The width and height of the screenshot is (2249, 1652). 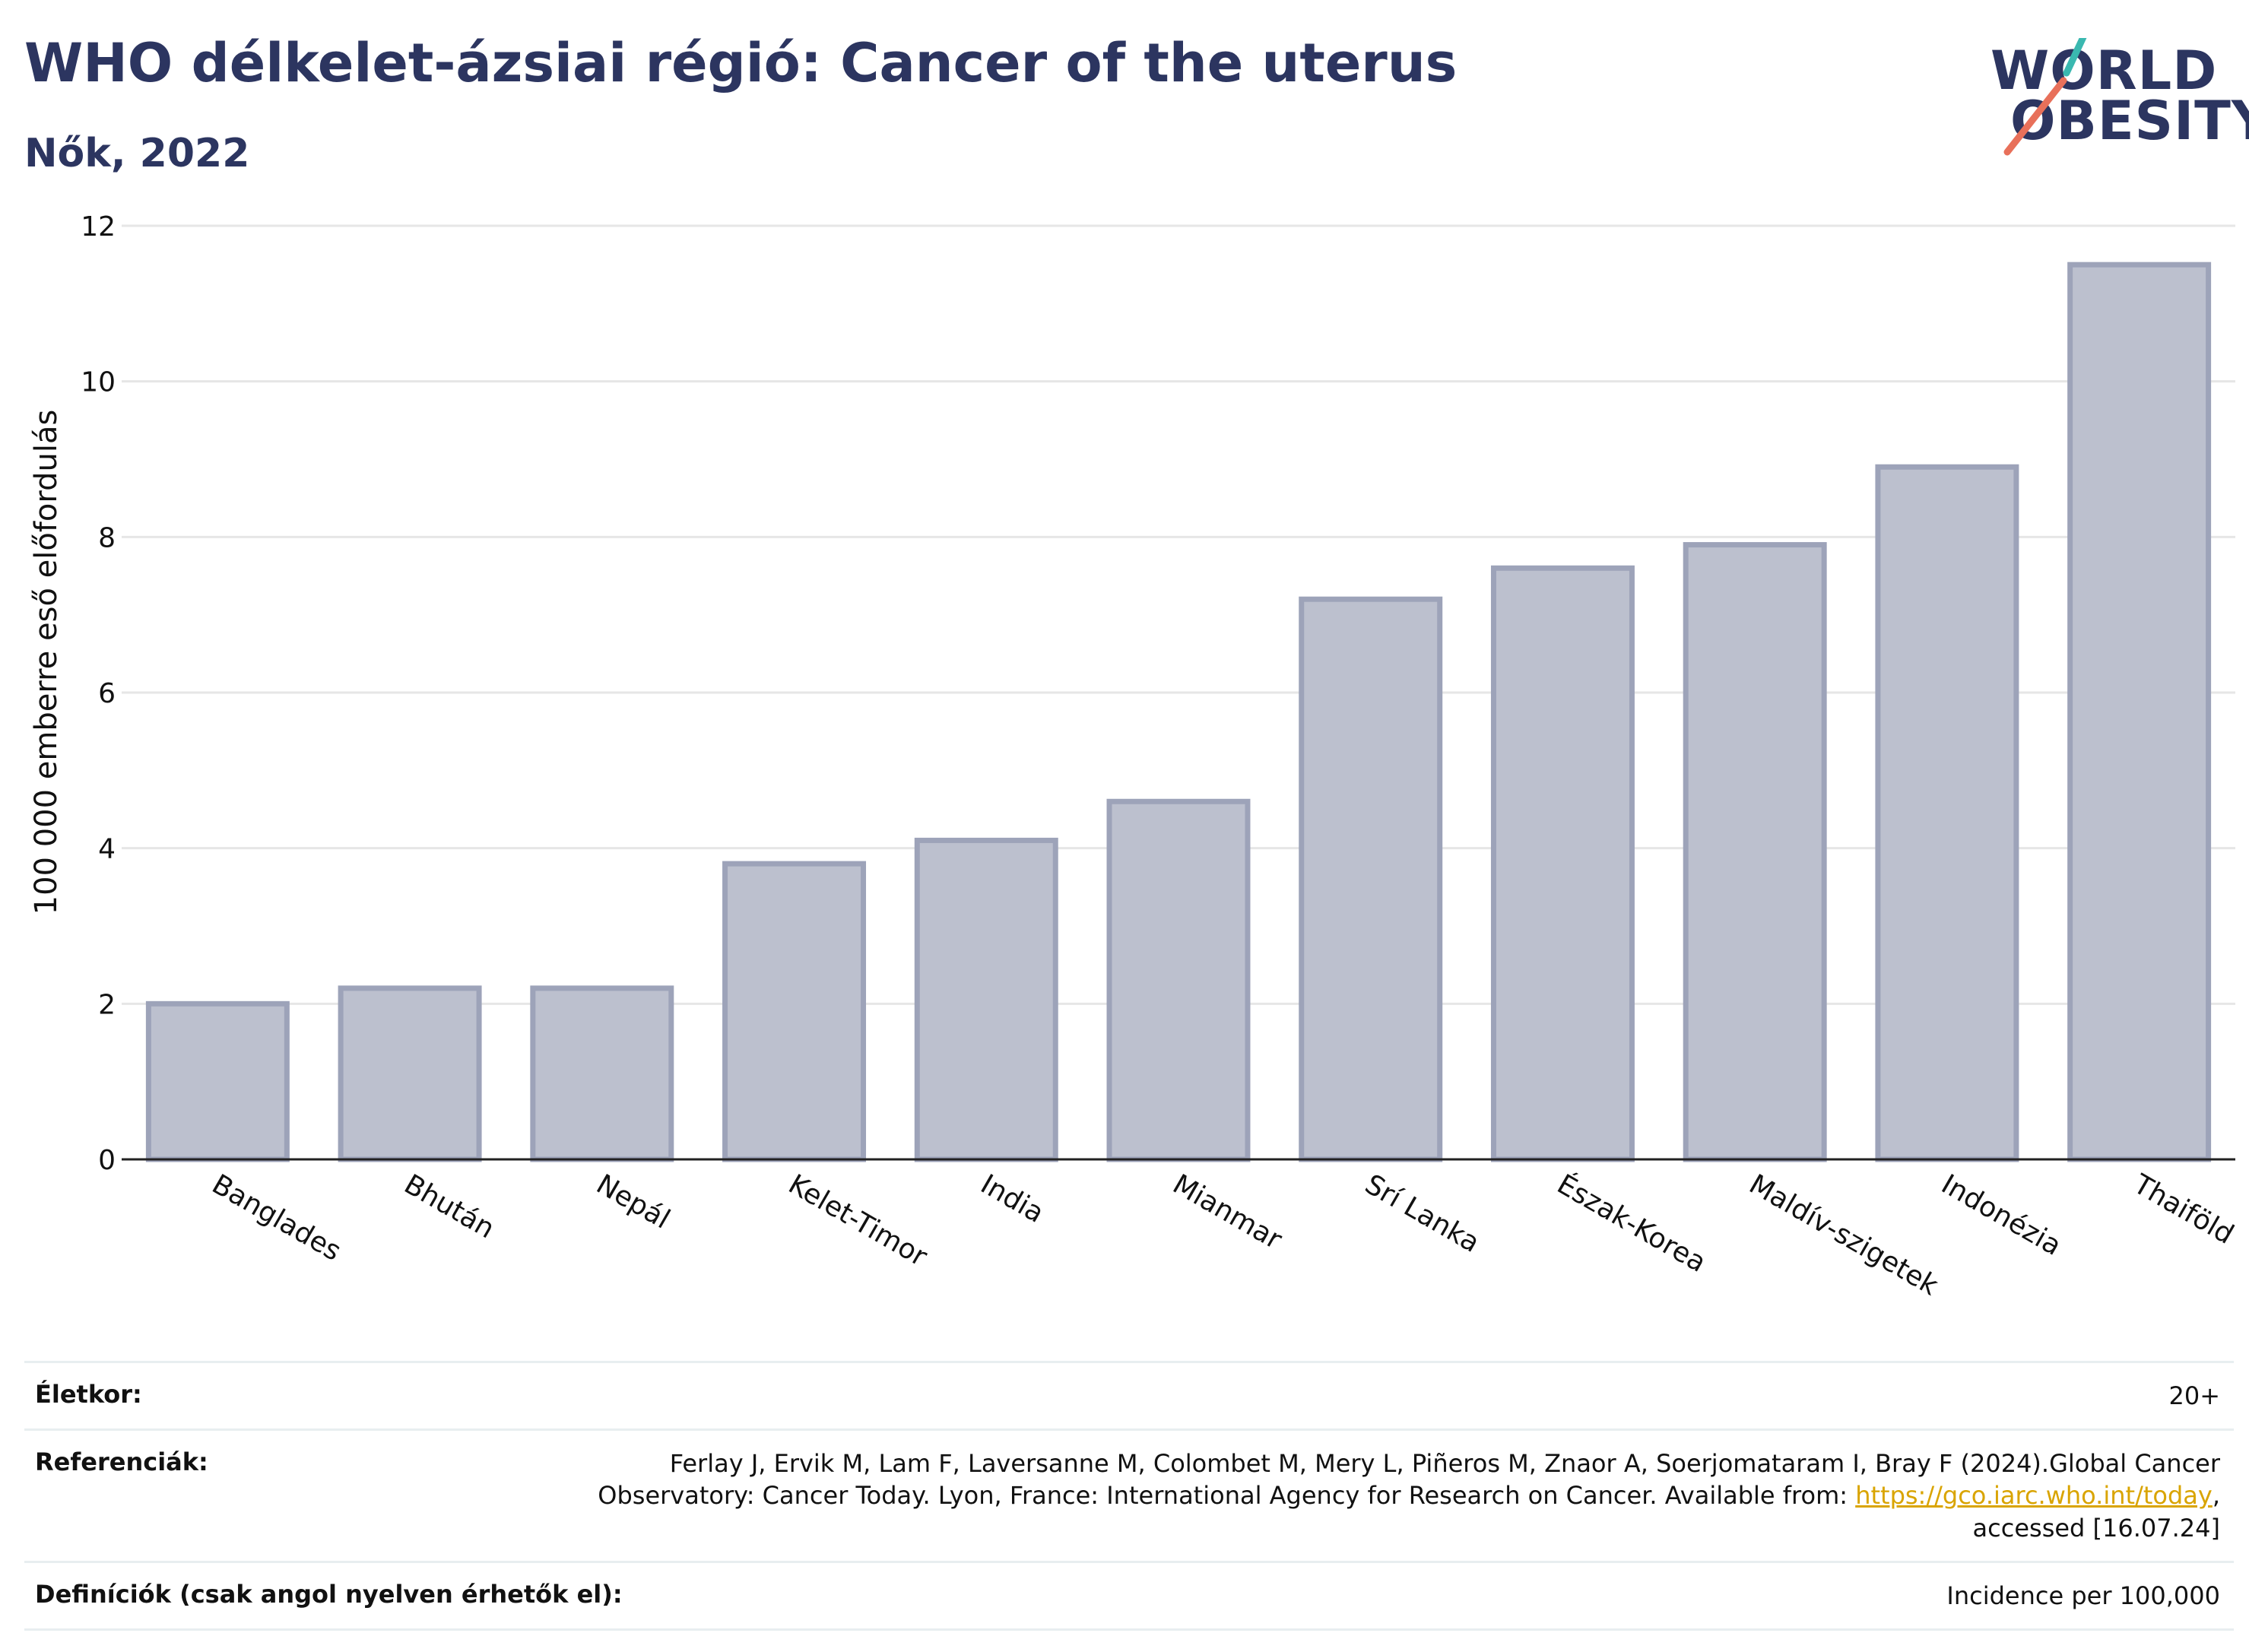 What do you see at coordinates (2216, 1496) in the screenshot?
I see `reference-line-2-end: ,` at bounding box center [2216, 1496].